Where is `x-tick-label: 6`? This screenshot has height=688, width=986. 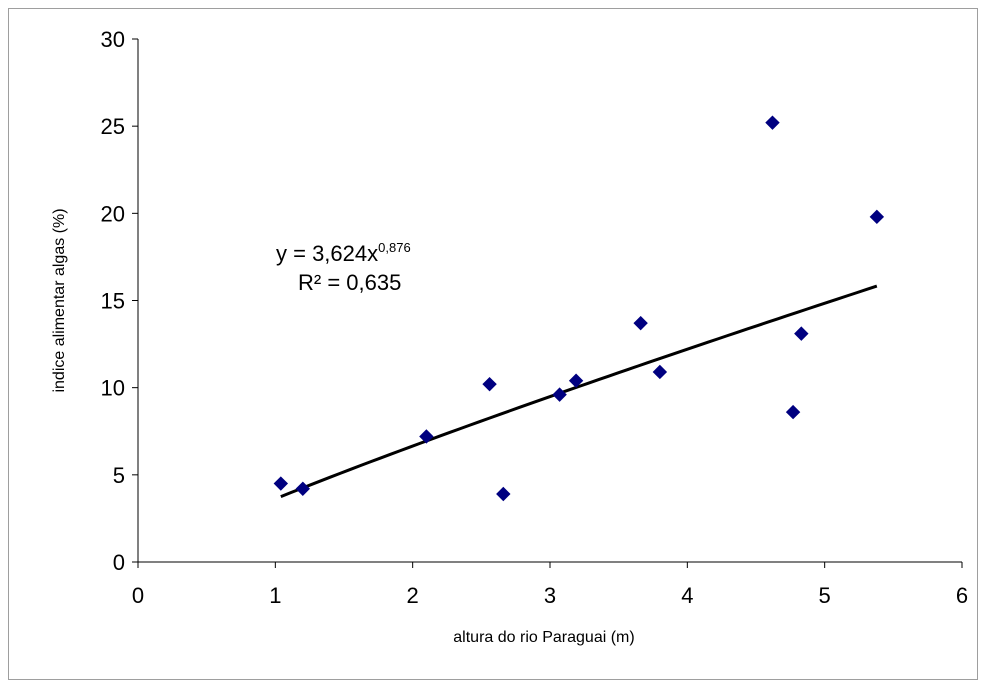 x-tick-label: 6 is located at coordinates (962, 595).